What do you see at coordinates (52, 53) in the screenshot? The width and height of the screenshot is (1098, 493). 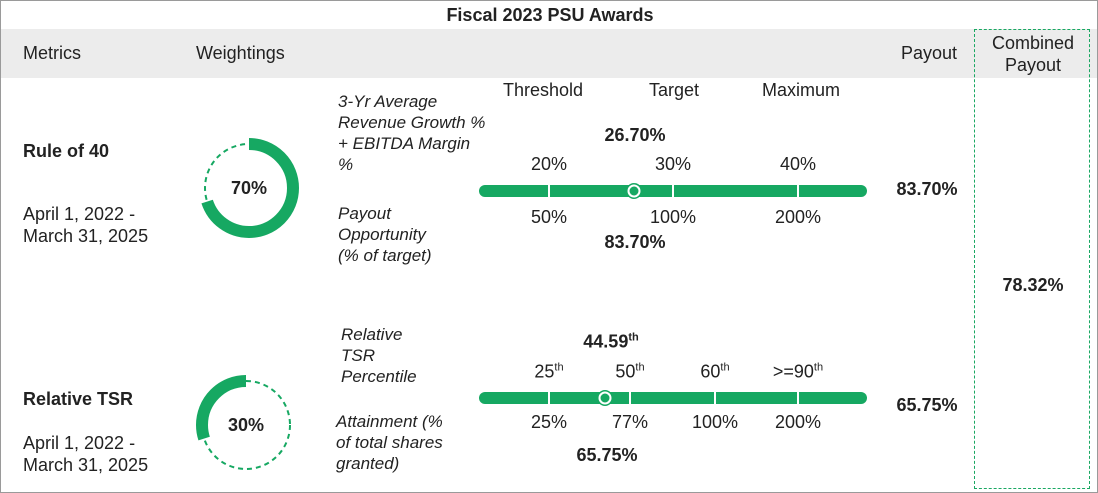 I see `header-metrics: Metrics` at bounding box center [52, 53].